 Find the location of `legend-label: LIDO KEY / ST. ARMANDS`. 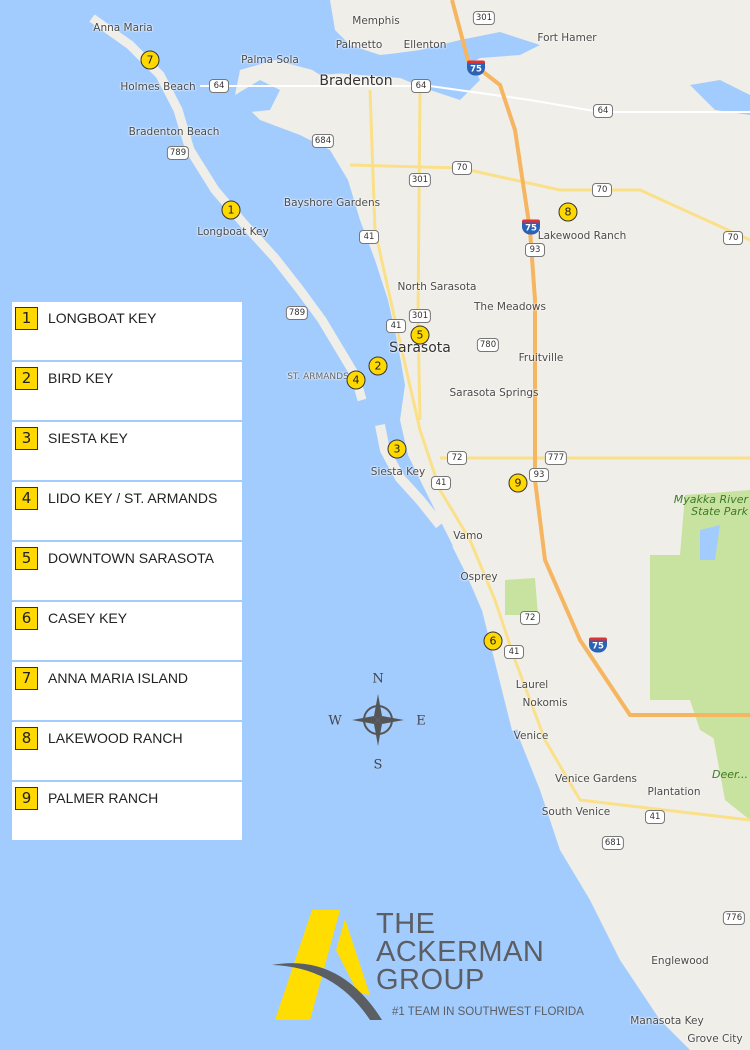

legend-label: LIDO KEY / ST. ARMANDS is located at coordinates (133, 498).